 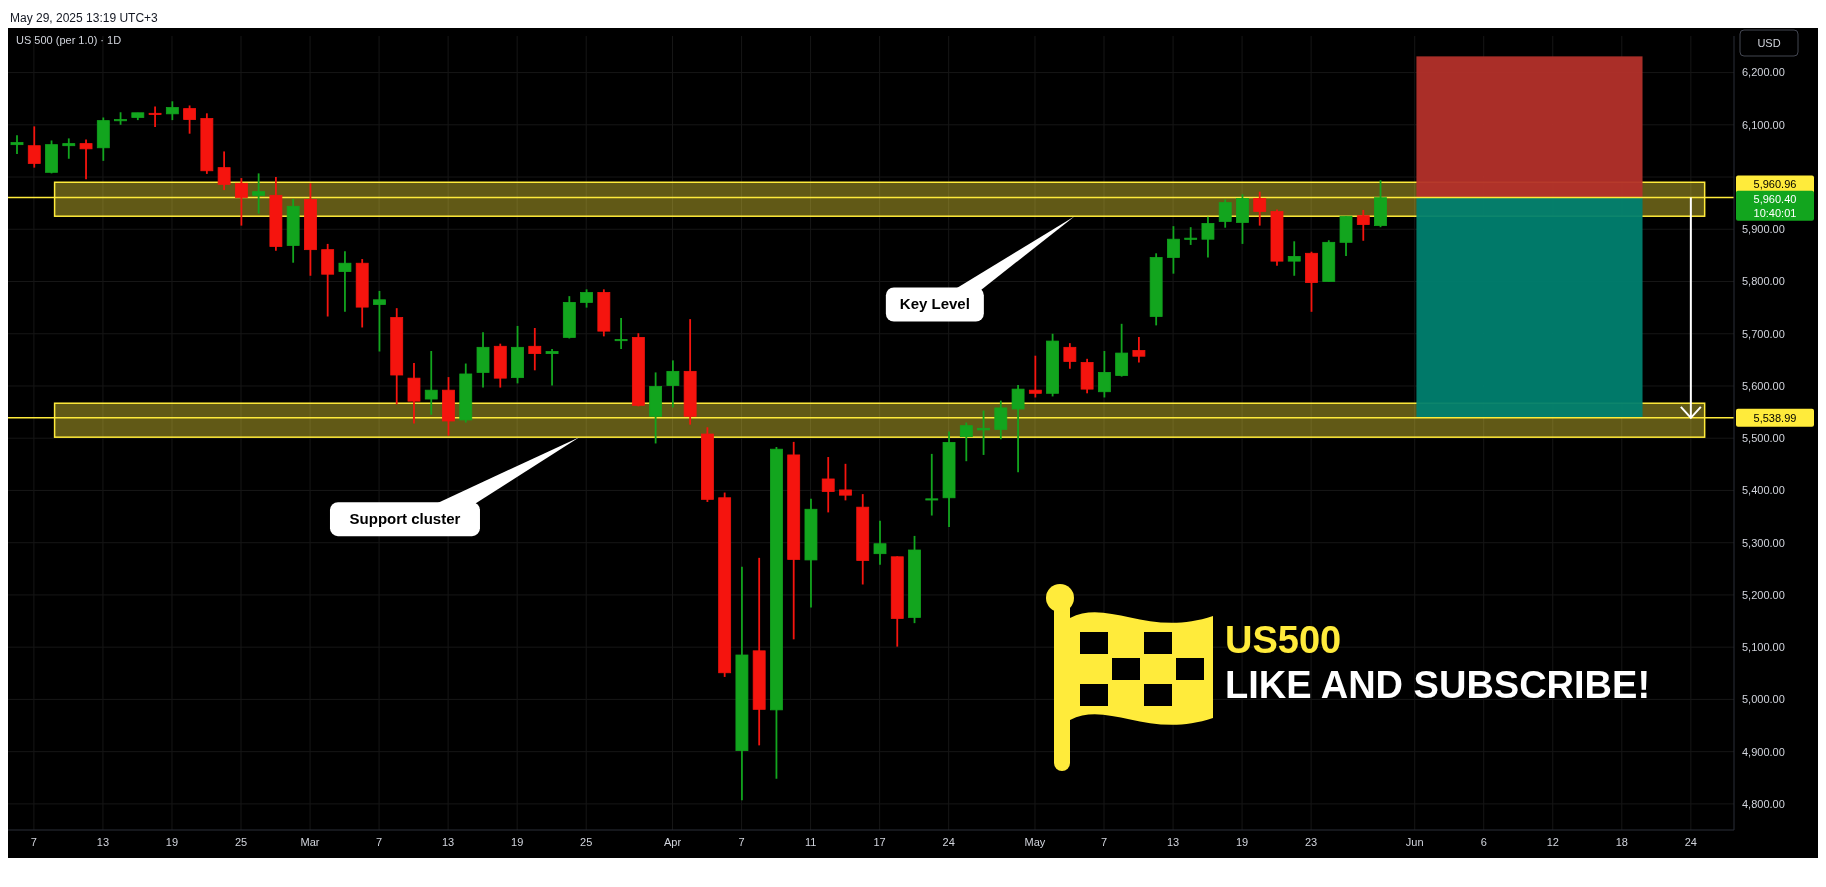 I want to click on y-tick-label: 5,200.00, so click(x=1763, y=594).